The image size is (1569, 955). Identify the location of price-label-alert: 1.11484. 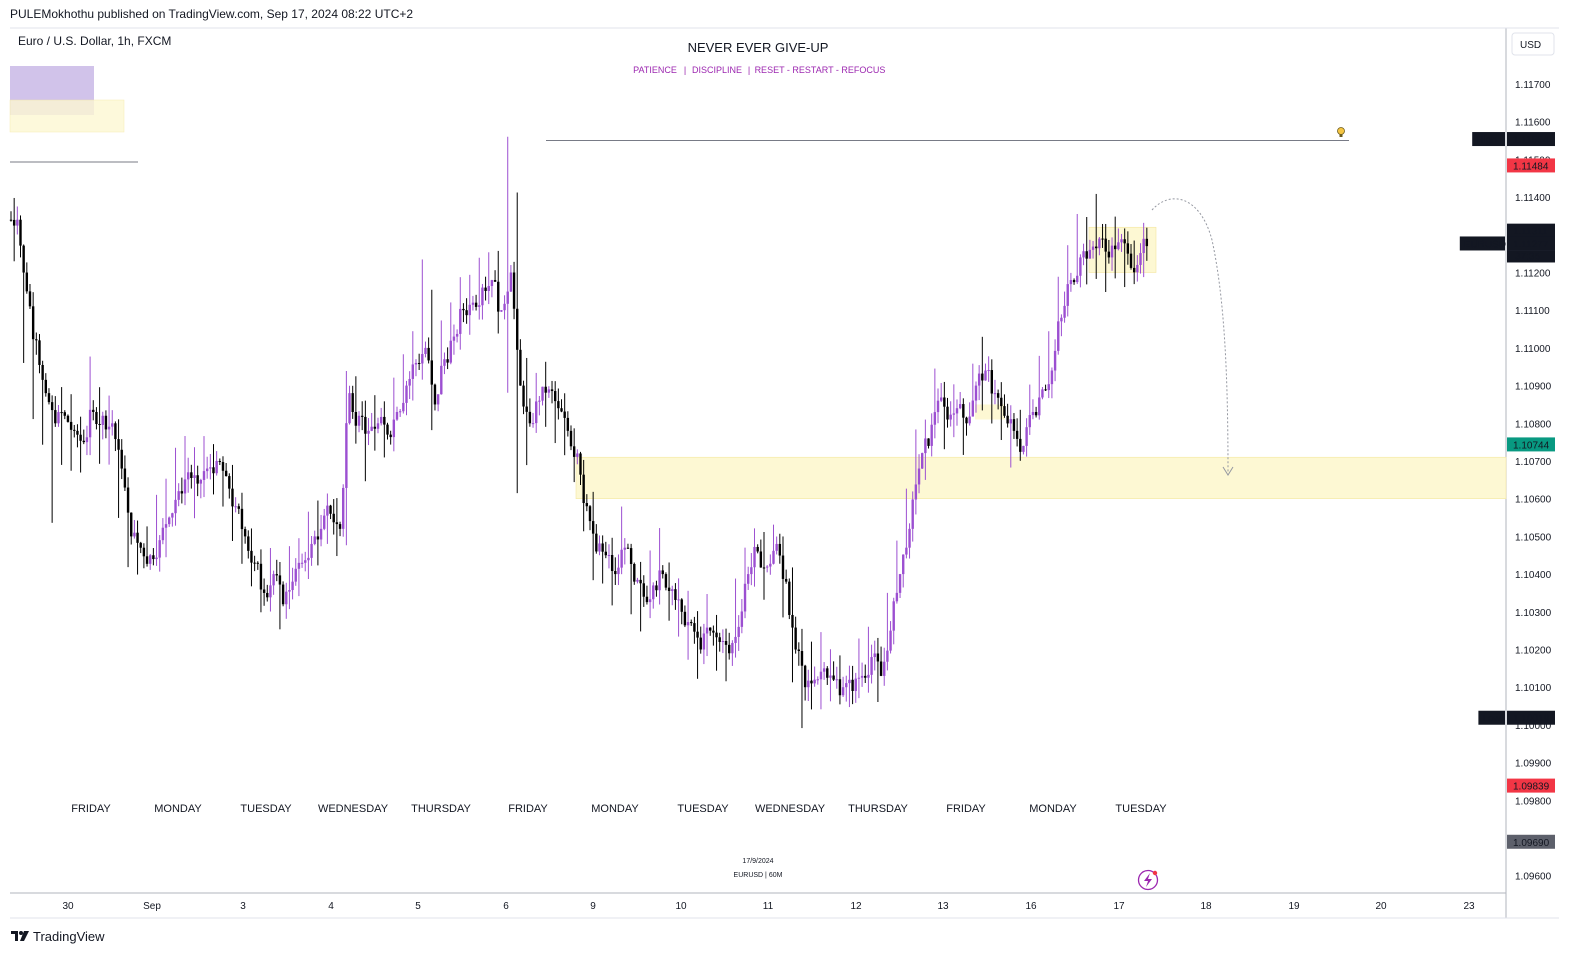
(1531, 165).